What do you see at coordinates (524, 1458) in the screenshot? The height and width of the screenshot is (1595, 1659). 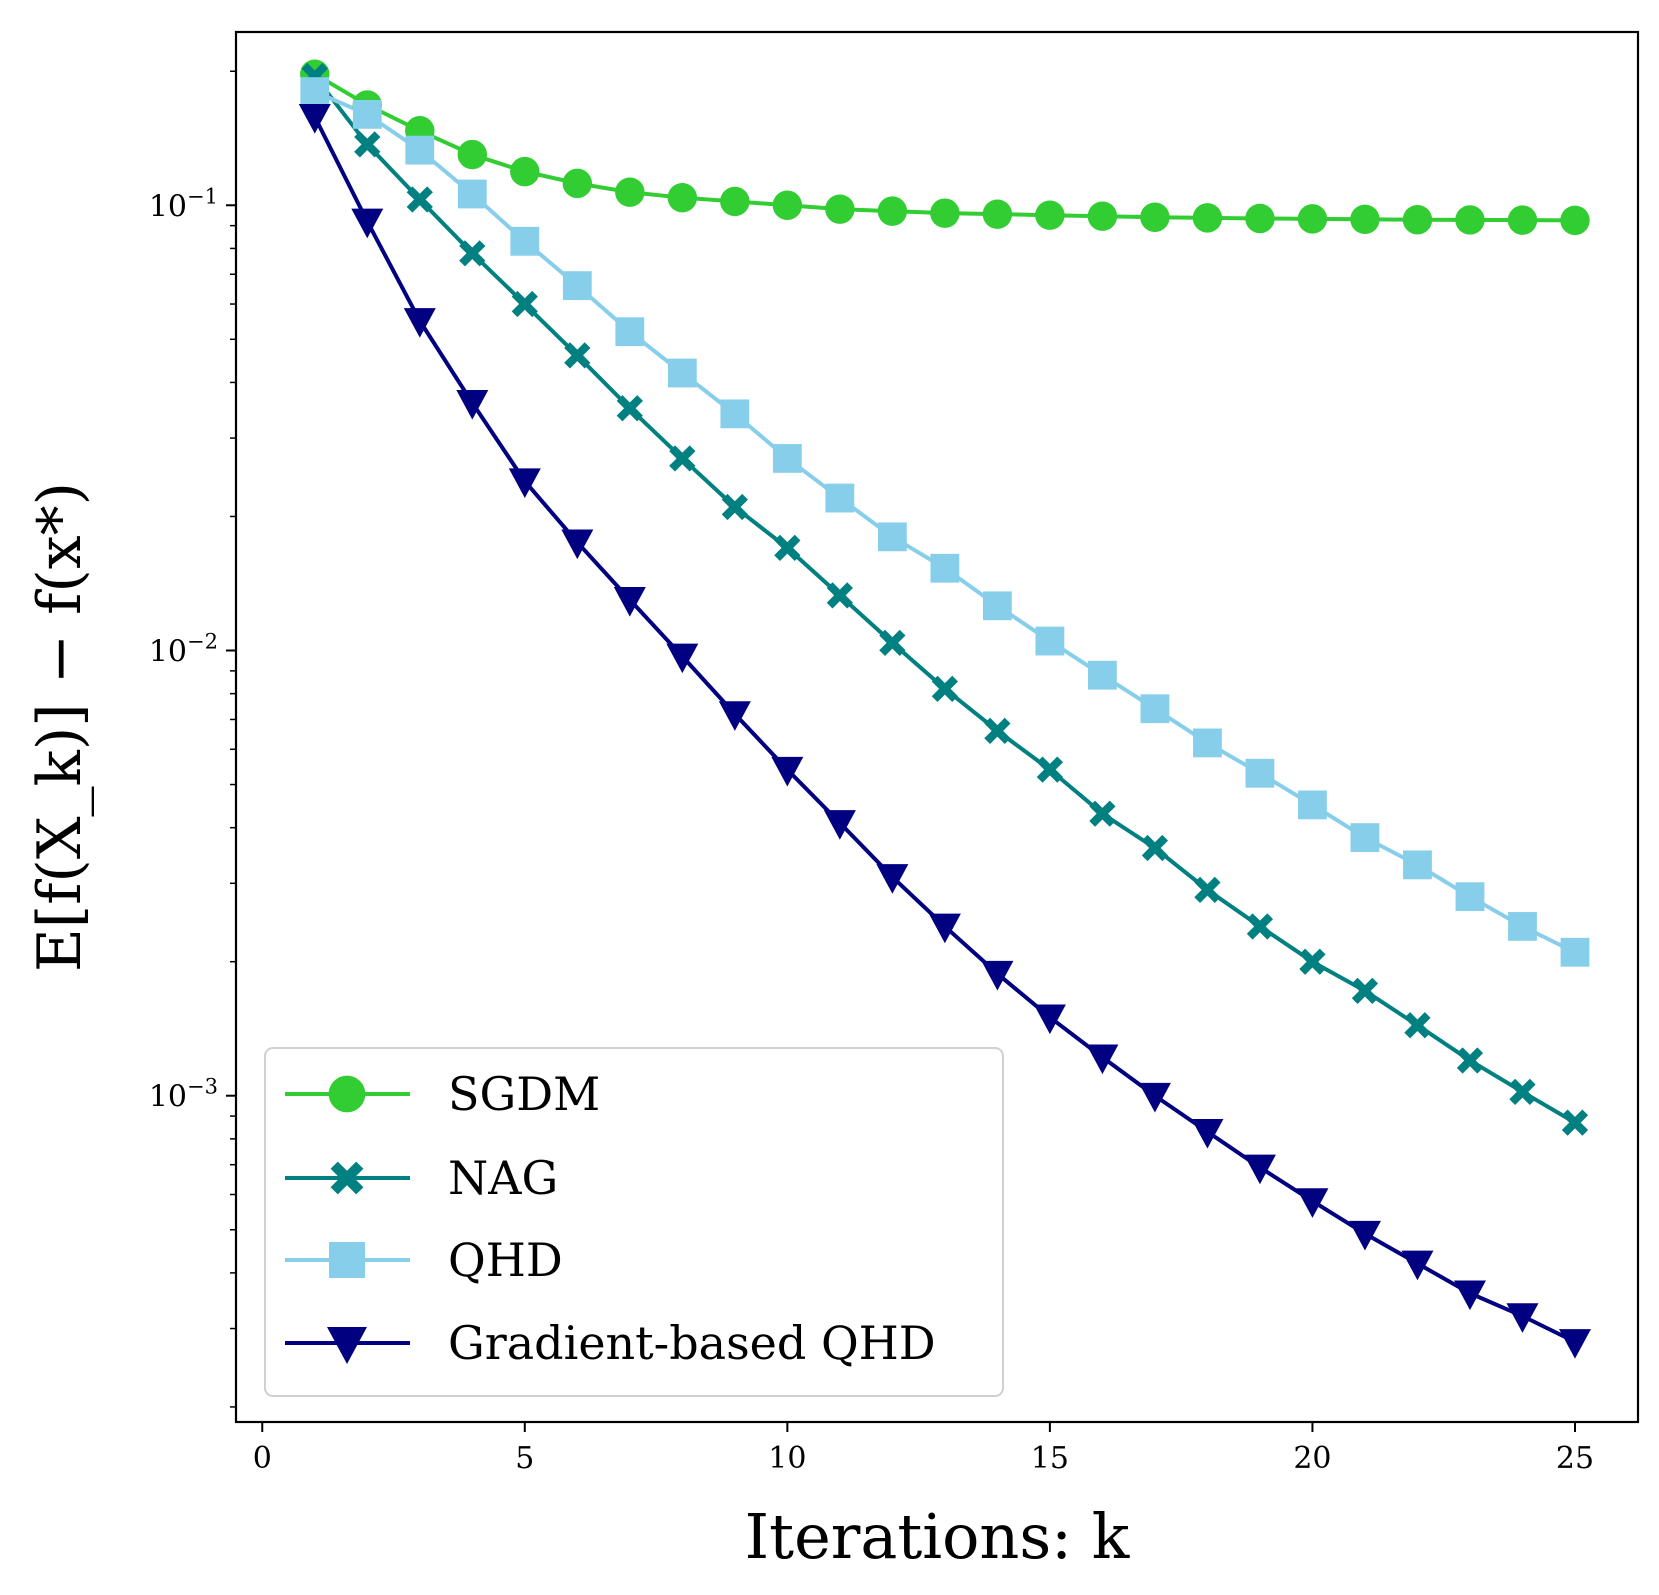 I see `x-tick-label: 5` at bounding box center [524, 1458].